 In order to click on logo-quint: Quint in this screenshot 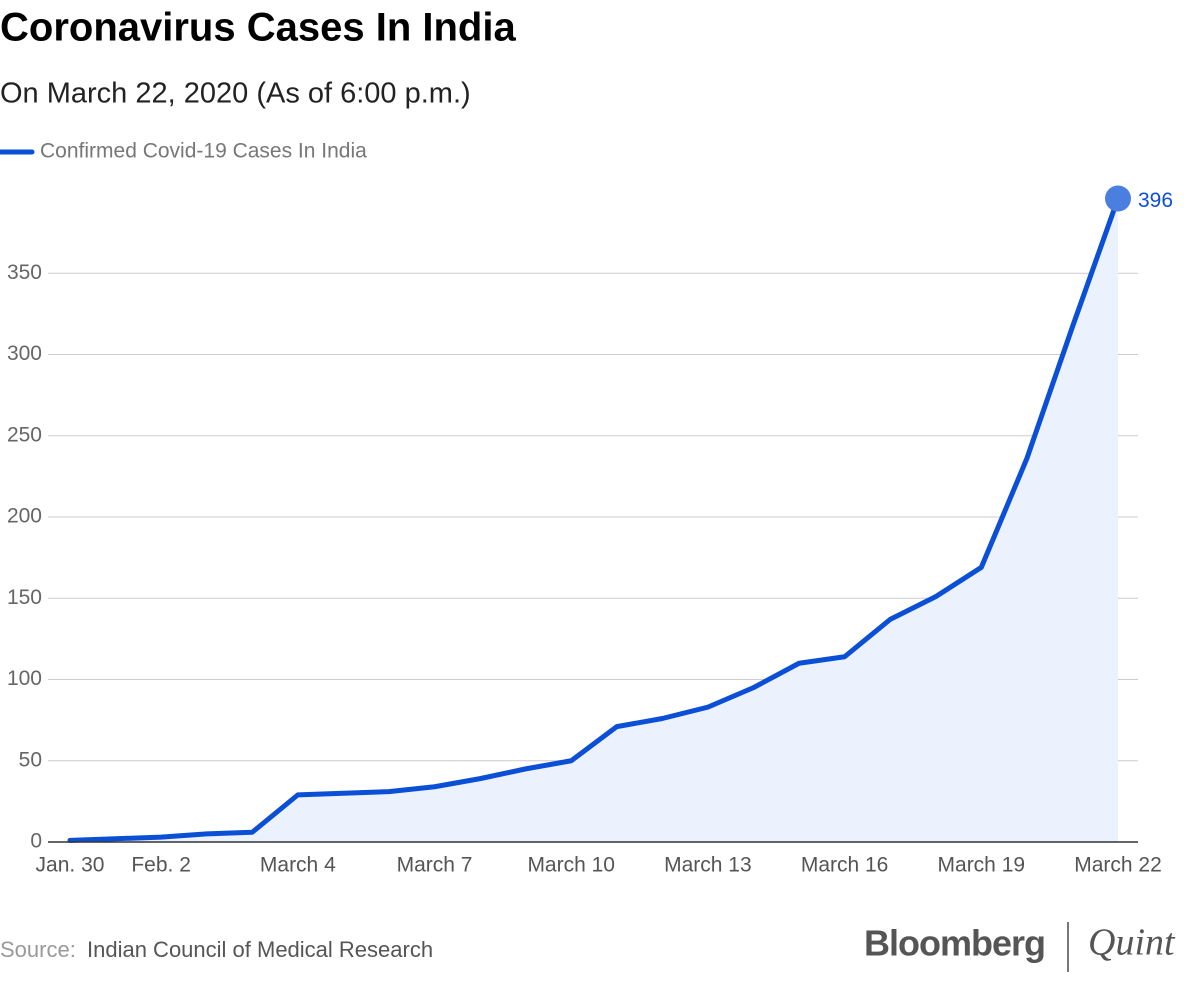, I will do `click(1132, 943)`.